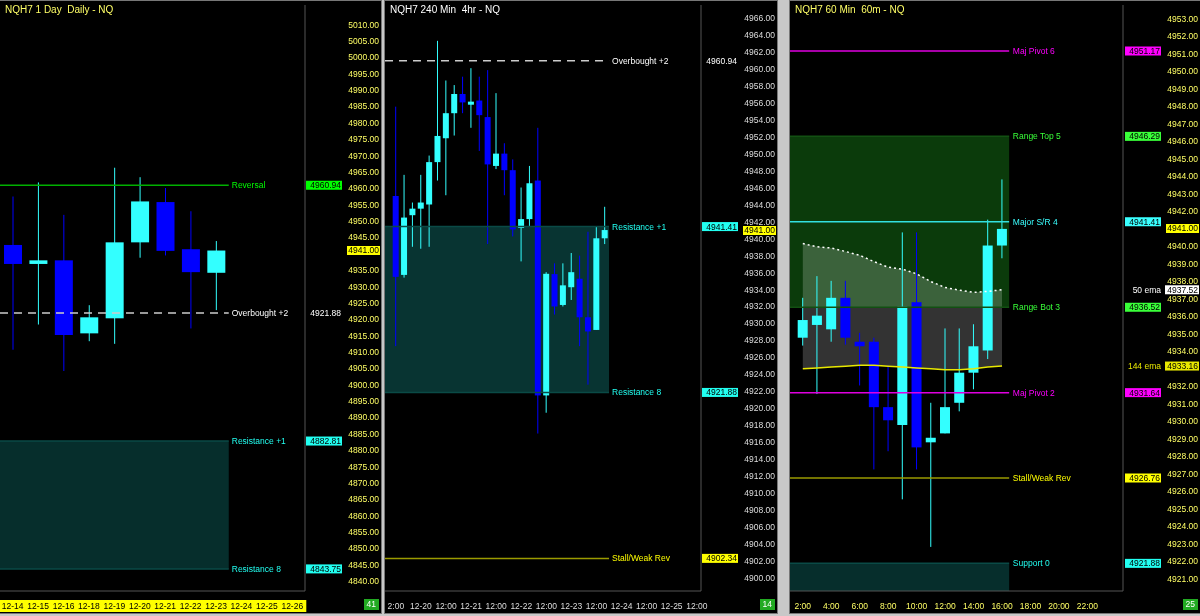  What do you see at coordinates (722, 558) in the screenshot?
I see `y2-tick-label: 4902.34` at bounding box center [722, 558].